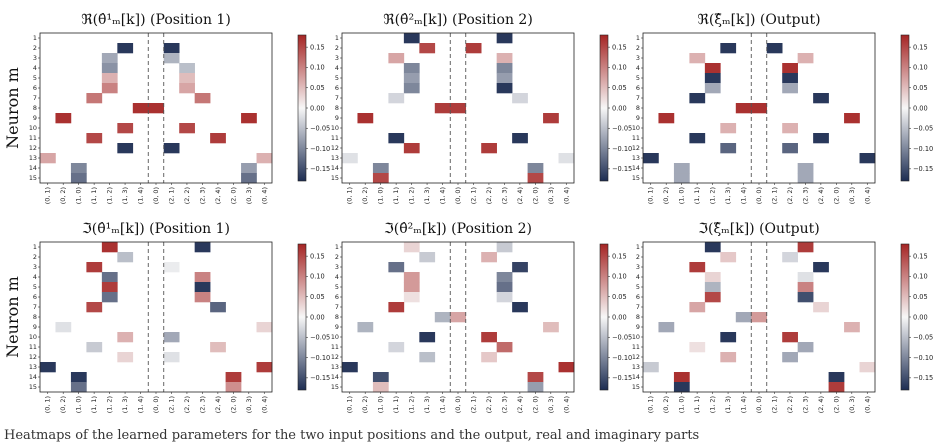 This screenshot has width=938, height=444. Describe the element at coordinates (317, 88) in the screenshot. I see `colorbar-tick-label: 0.05` at that location.